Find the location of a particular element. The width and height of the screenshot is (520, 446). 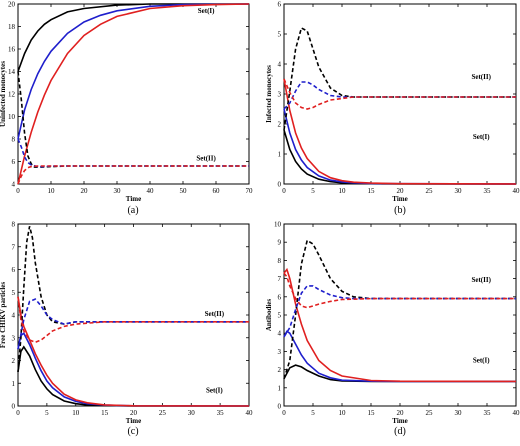

x-tick-label: 70 is located at coordinates (250, 191).